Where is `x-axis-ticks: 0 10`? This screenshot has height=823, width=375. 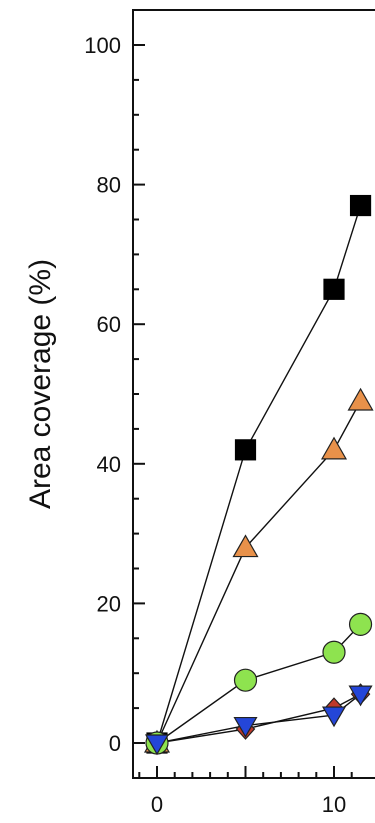 x-axis-ticks: 0 10 is located at coordinates (245, 791).